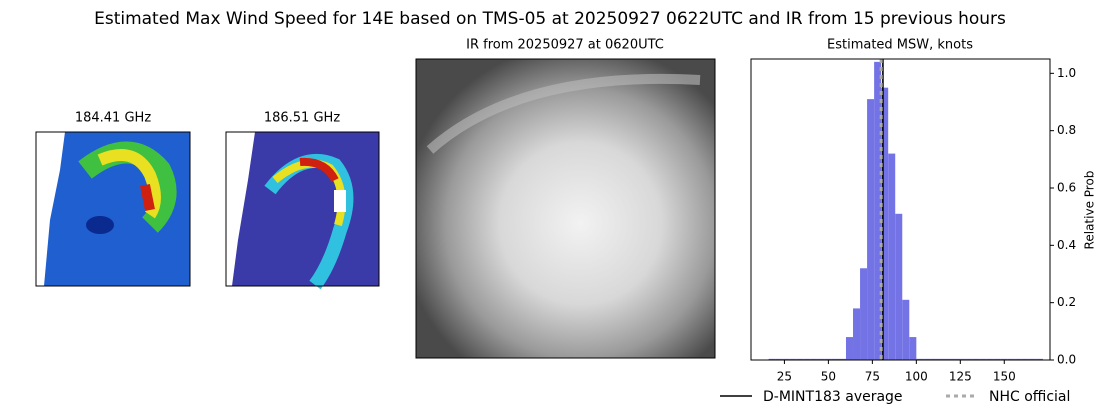 This screenshot has width=1100, height=409. What do you see at coordinates (1066, 360) in the screenshot?
I see `y-tick-label: 0.0` at bounding box center [1066, 360].